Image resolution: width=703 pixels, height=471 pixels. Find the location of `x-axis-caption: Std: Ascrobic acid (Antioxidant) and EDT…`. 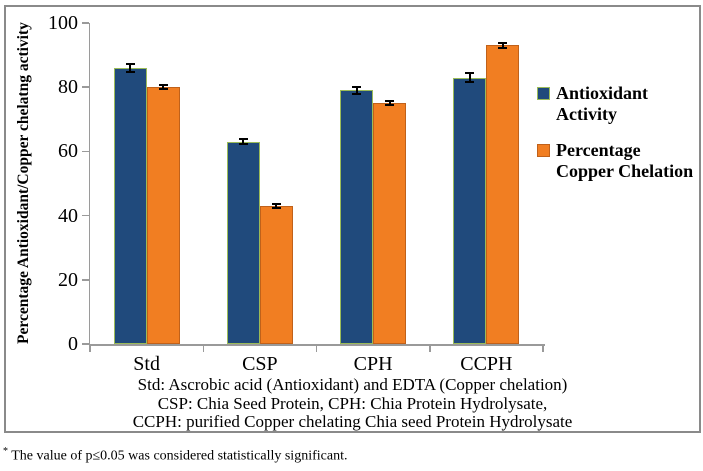

x-axis-caption: Std: Ascrobic acid (Antioxidant) and EDT… is located at coordinates (352, 403).